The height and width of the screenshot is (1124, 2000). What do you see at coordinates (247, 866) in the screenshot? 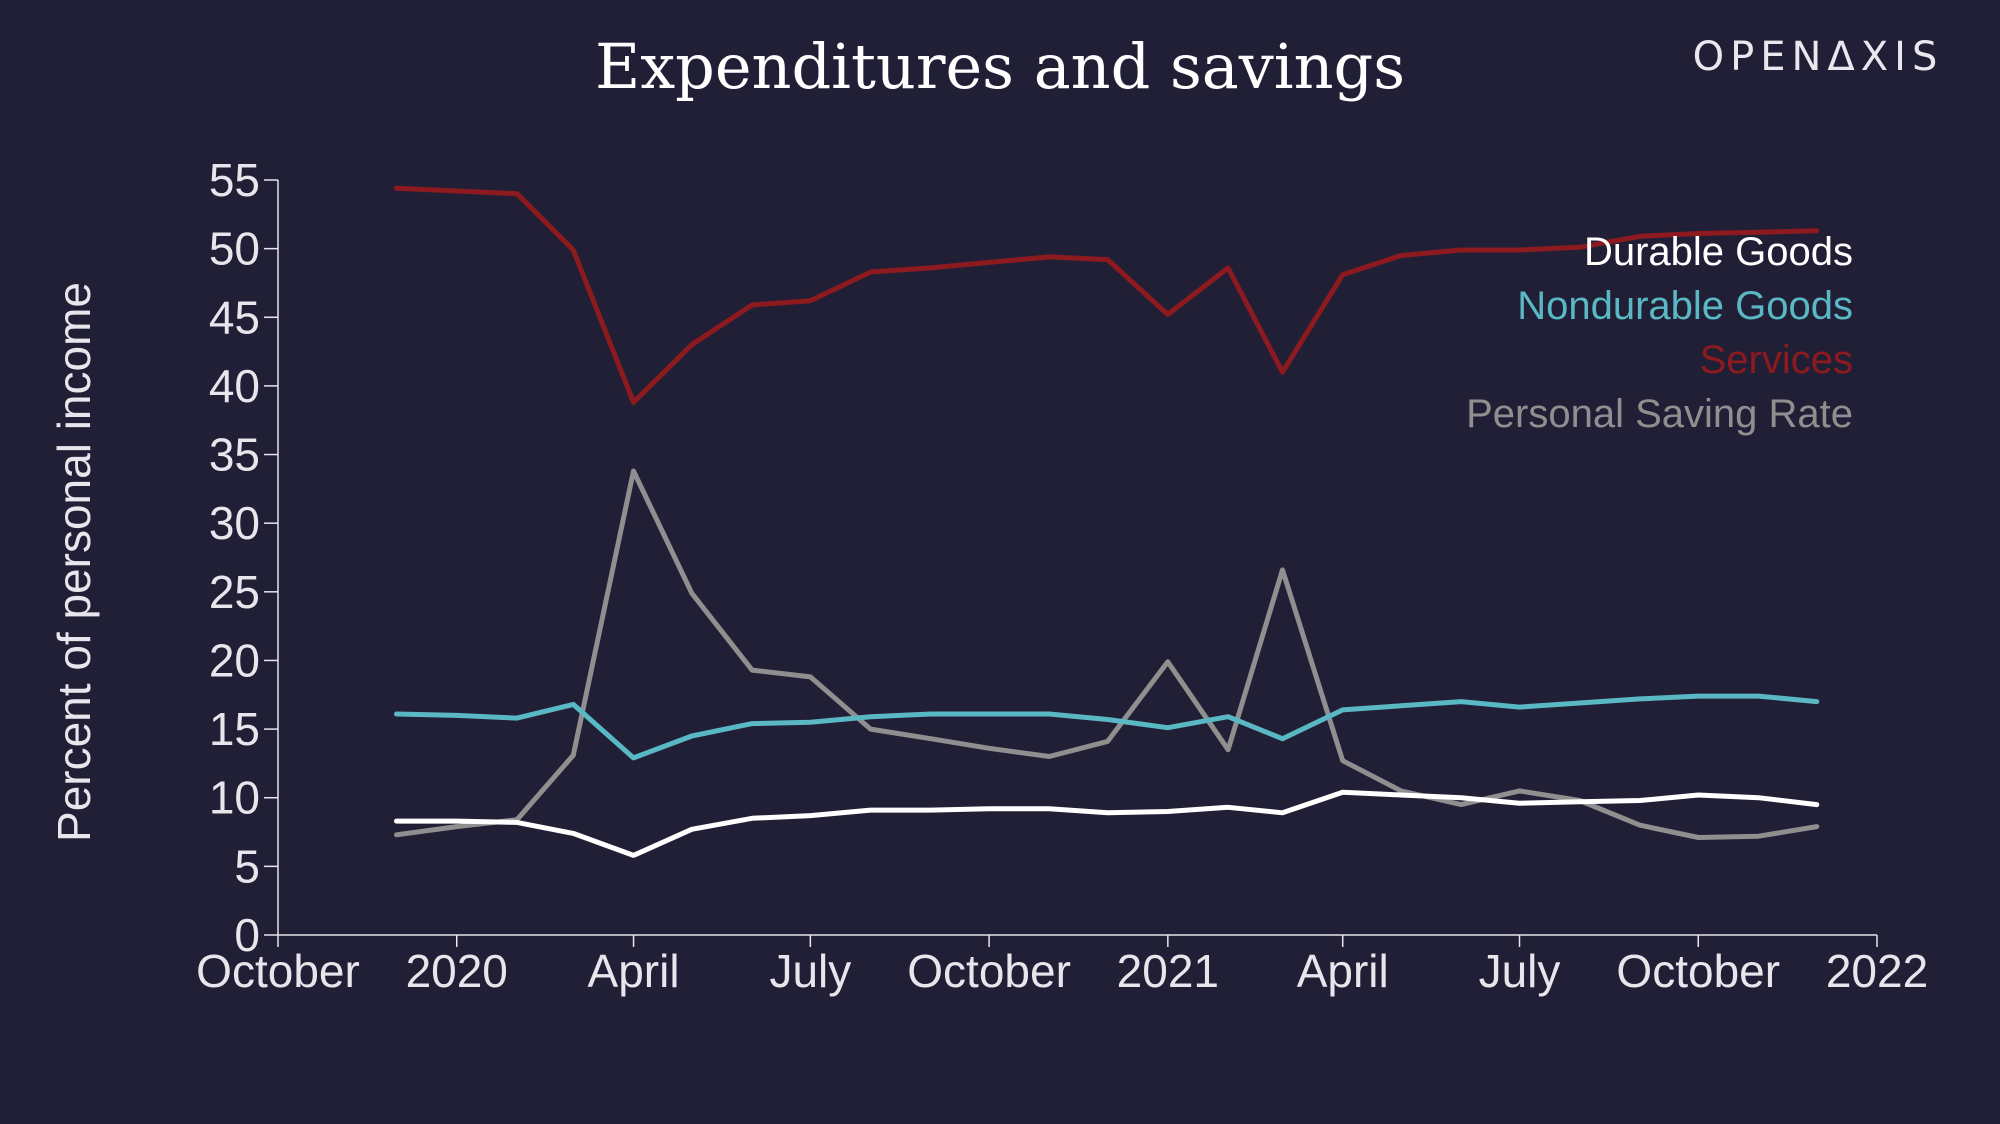
I see `y-tick-label: 5` at bounding box center [247, 866].